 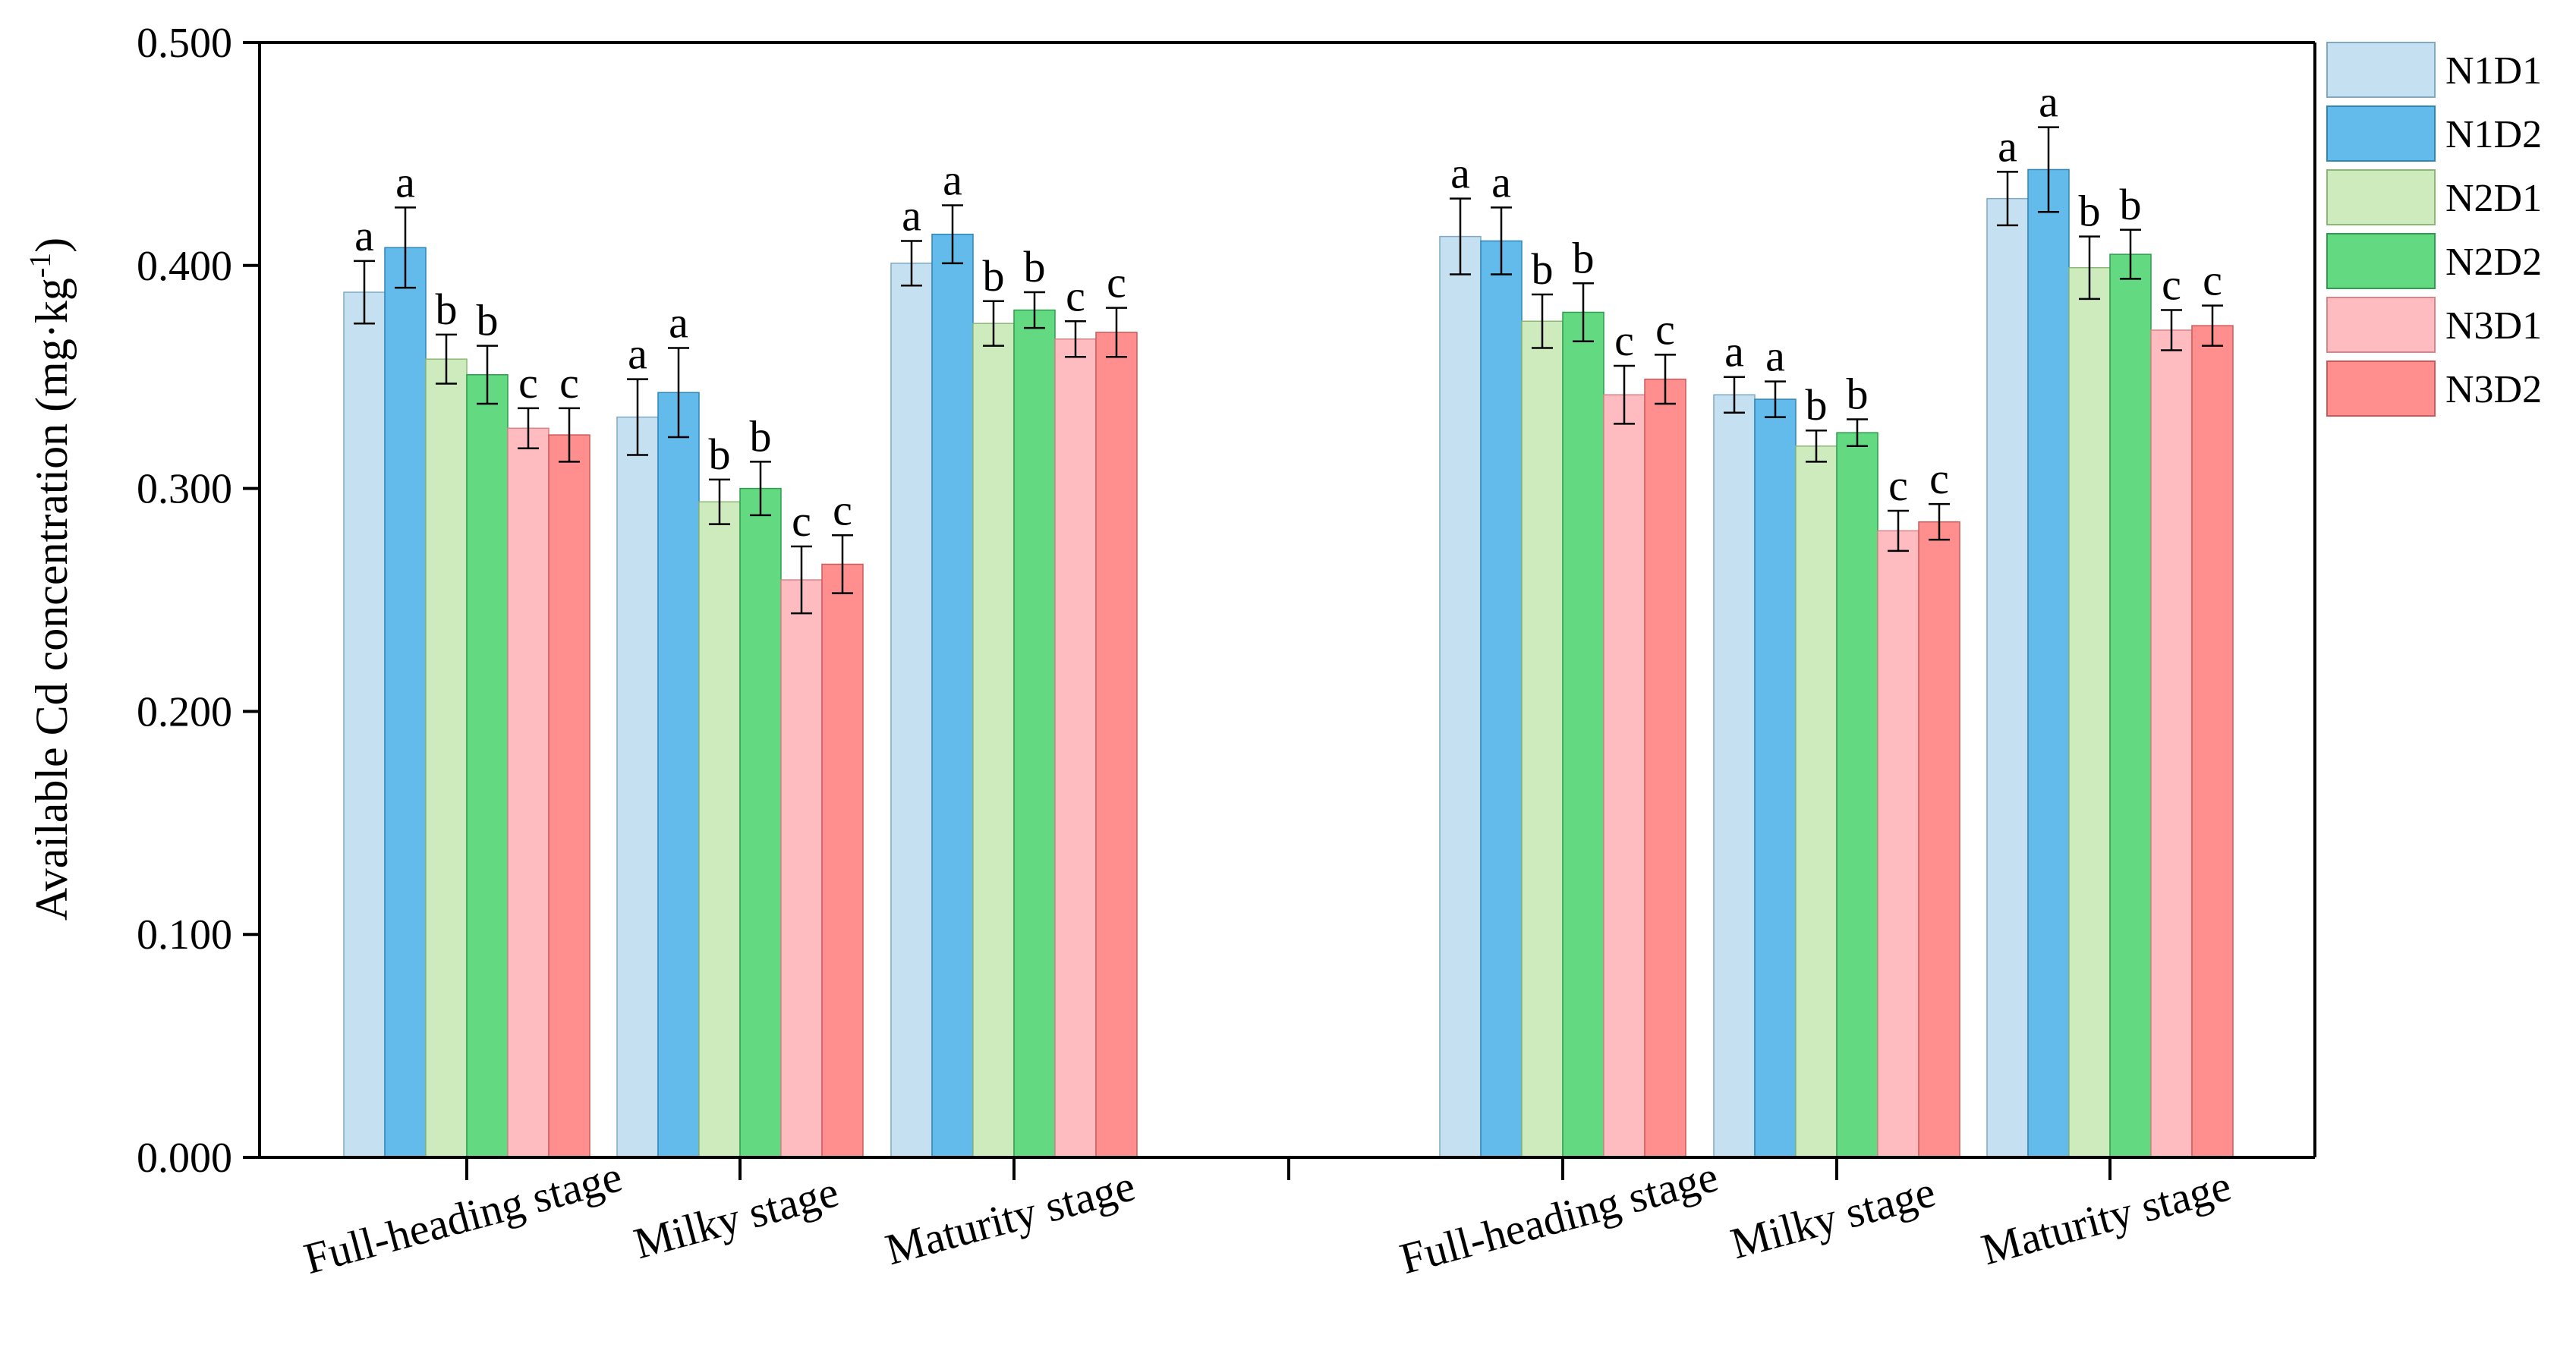 What do you see at coordinates (678, 775) in the screenshot?
I see `bar-n1d2-g1-c2` at bounding box center [678, 775].